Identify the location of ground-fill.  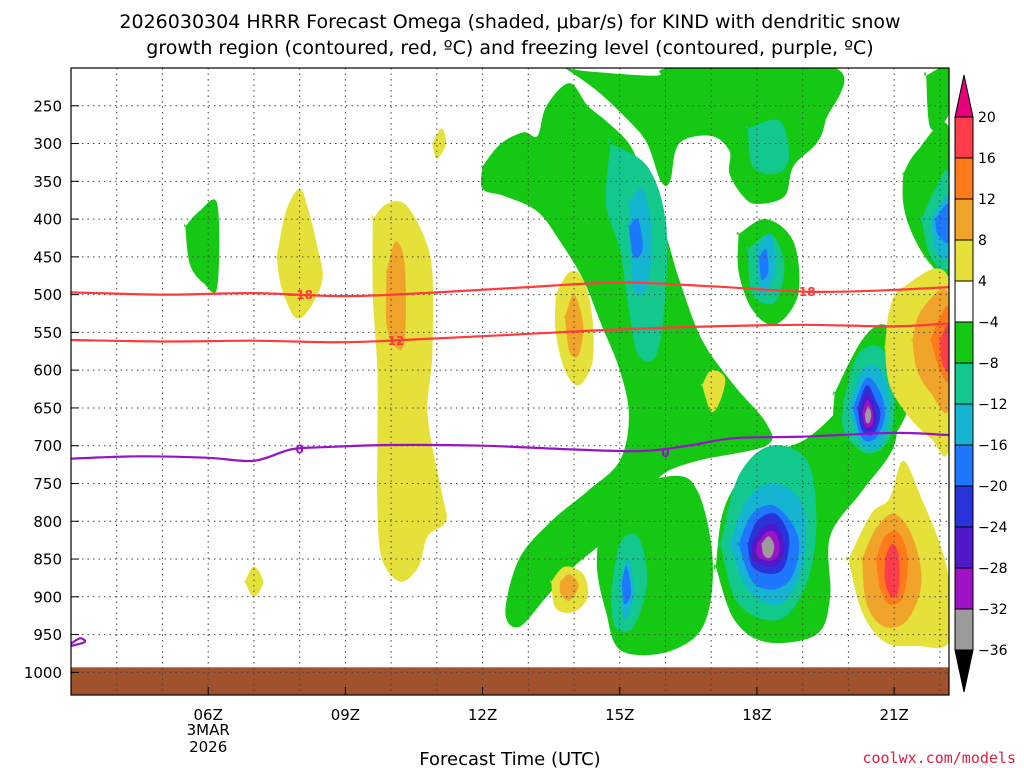
(510, 681).